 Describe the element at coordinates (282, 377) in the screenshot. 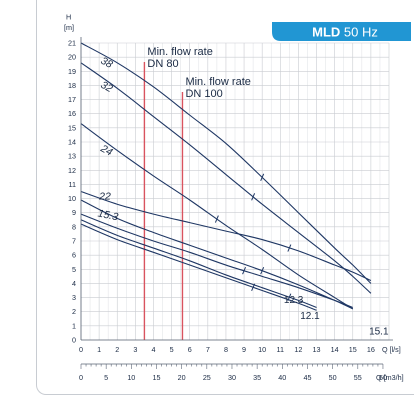

I see `x-axis2-tick-label: 40` at that location.